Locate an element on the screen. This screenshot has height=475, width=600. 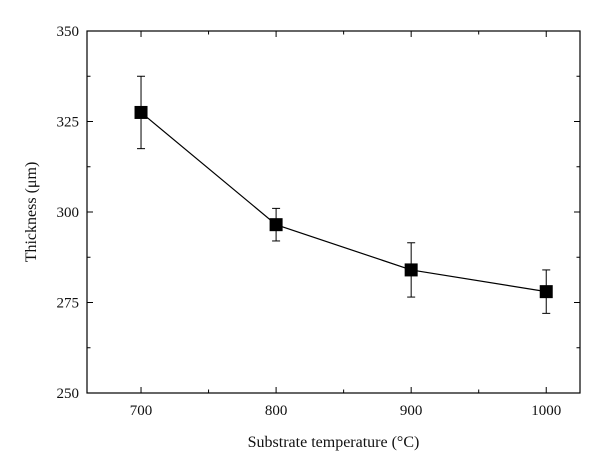
y-tick-label: 250 is located at coordinates (68, 394).